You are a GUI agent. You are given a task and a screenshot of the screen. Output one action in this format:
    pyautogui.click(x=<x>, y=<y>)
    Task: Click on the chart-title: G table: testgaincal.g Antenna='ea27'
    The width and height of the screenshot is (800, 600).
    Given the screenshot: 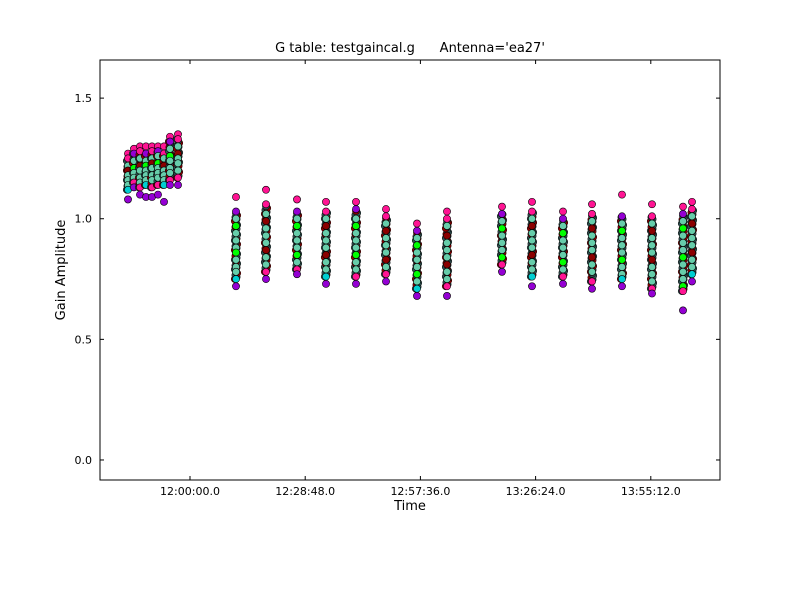 What is the action you would take?
    pyautogui.click(x=410, y=48)
    